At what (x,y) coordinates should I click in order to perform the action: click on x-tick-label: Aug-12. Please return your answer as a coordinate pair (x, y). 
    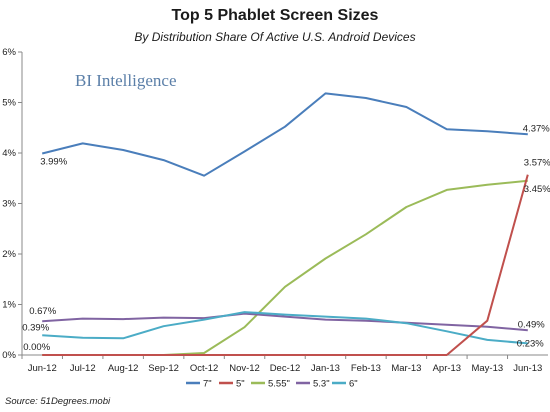
    Looking at the image, I should click on (123, 368).